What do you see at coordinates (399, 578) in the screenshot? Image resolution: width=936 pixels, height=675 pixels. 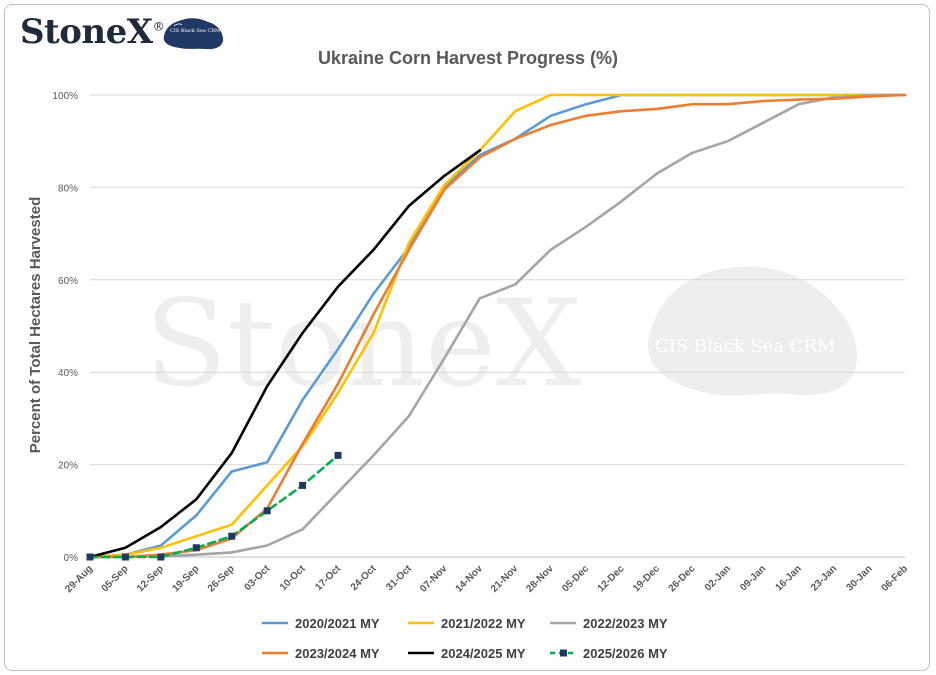 I see `x-tick-label: 31-Oct` at bounding box center [399, 578].